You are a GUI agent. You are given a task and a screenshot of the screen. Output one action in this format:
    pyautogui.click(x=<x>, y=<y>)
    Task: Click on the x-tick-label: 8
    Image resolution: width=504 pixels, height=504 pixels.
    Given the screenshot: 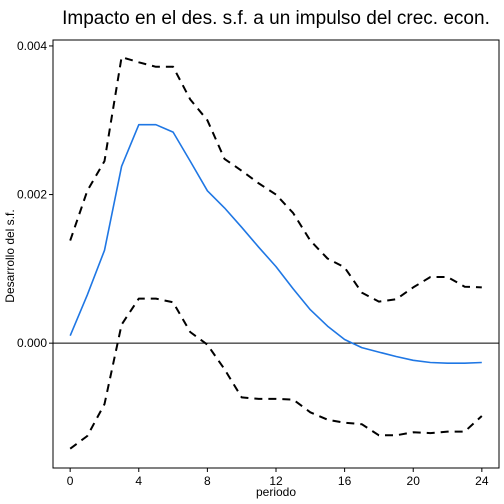 What is the action you would take?
    pyautogui.click(x=207, y=481)
    